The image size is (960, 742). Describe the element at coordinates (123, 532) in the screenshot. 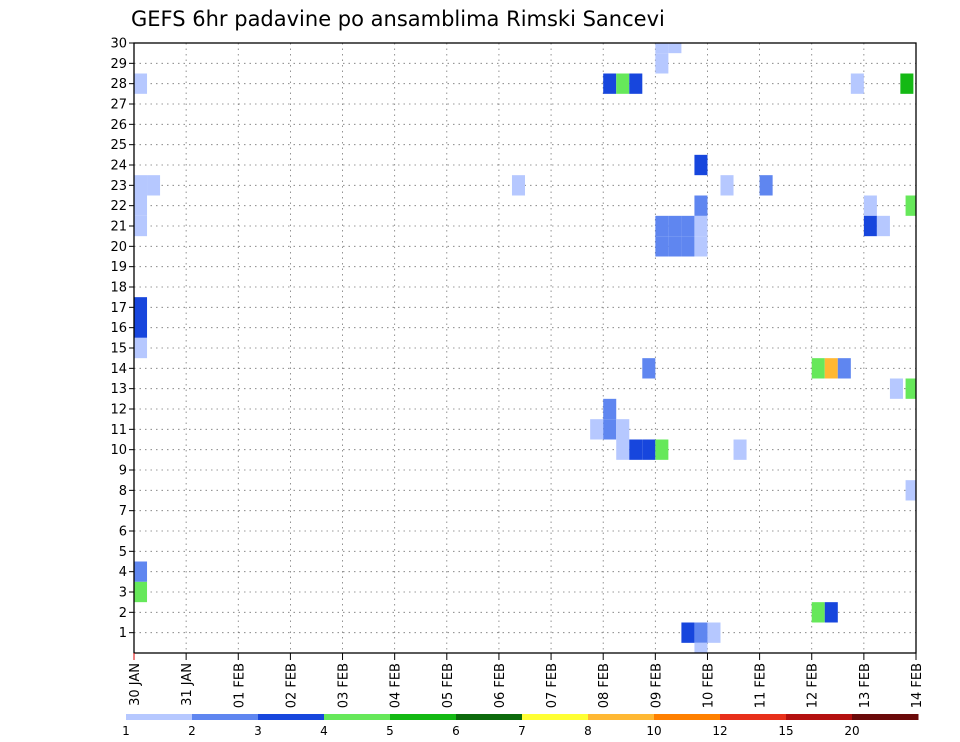

I see `y-tick-label: 6` at that location.